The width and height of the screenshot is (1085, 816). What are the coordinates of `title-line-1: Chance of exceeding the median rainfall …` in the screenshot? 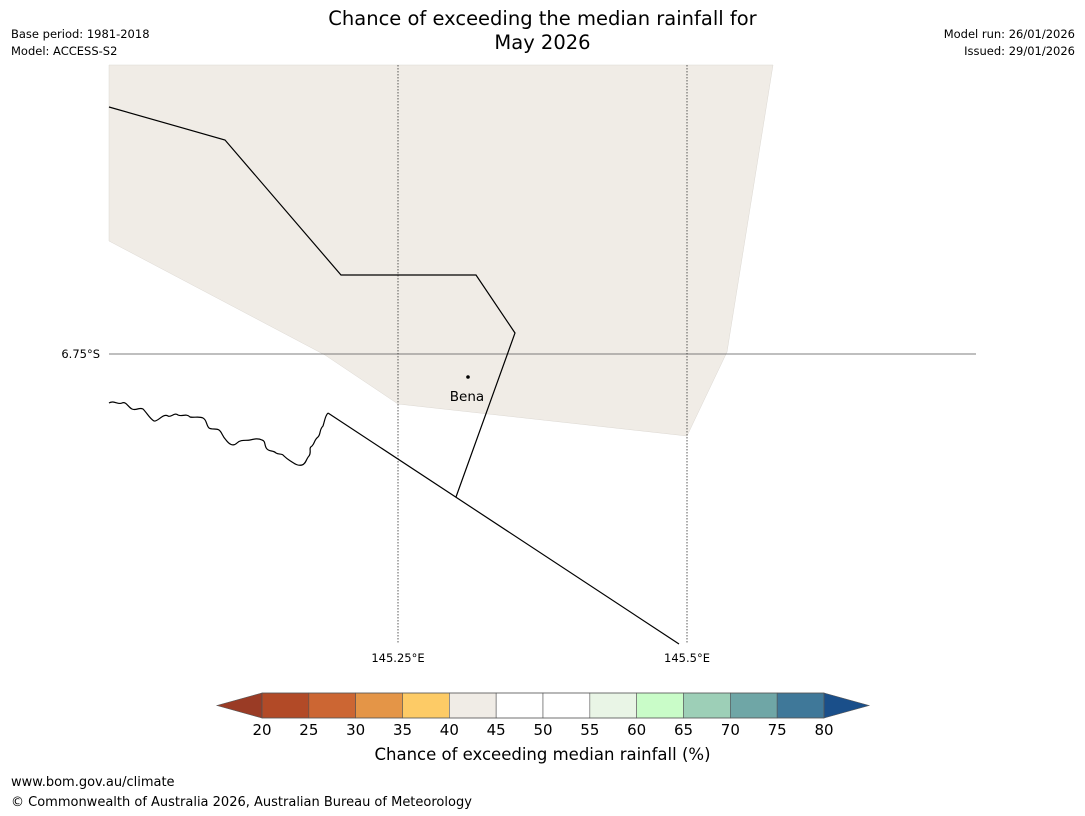 It's located at (542, 18).